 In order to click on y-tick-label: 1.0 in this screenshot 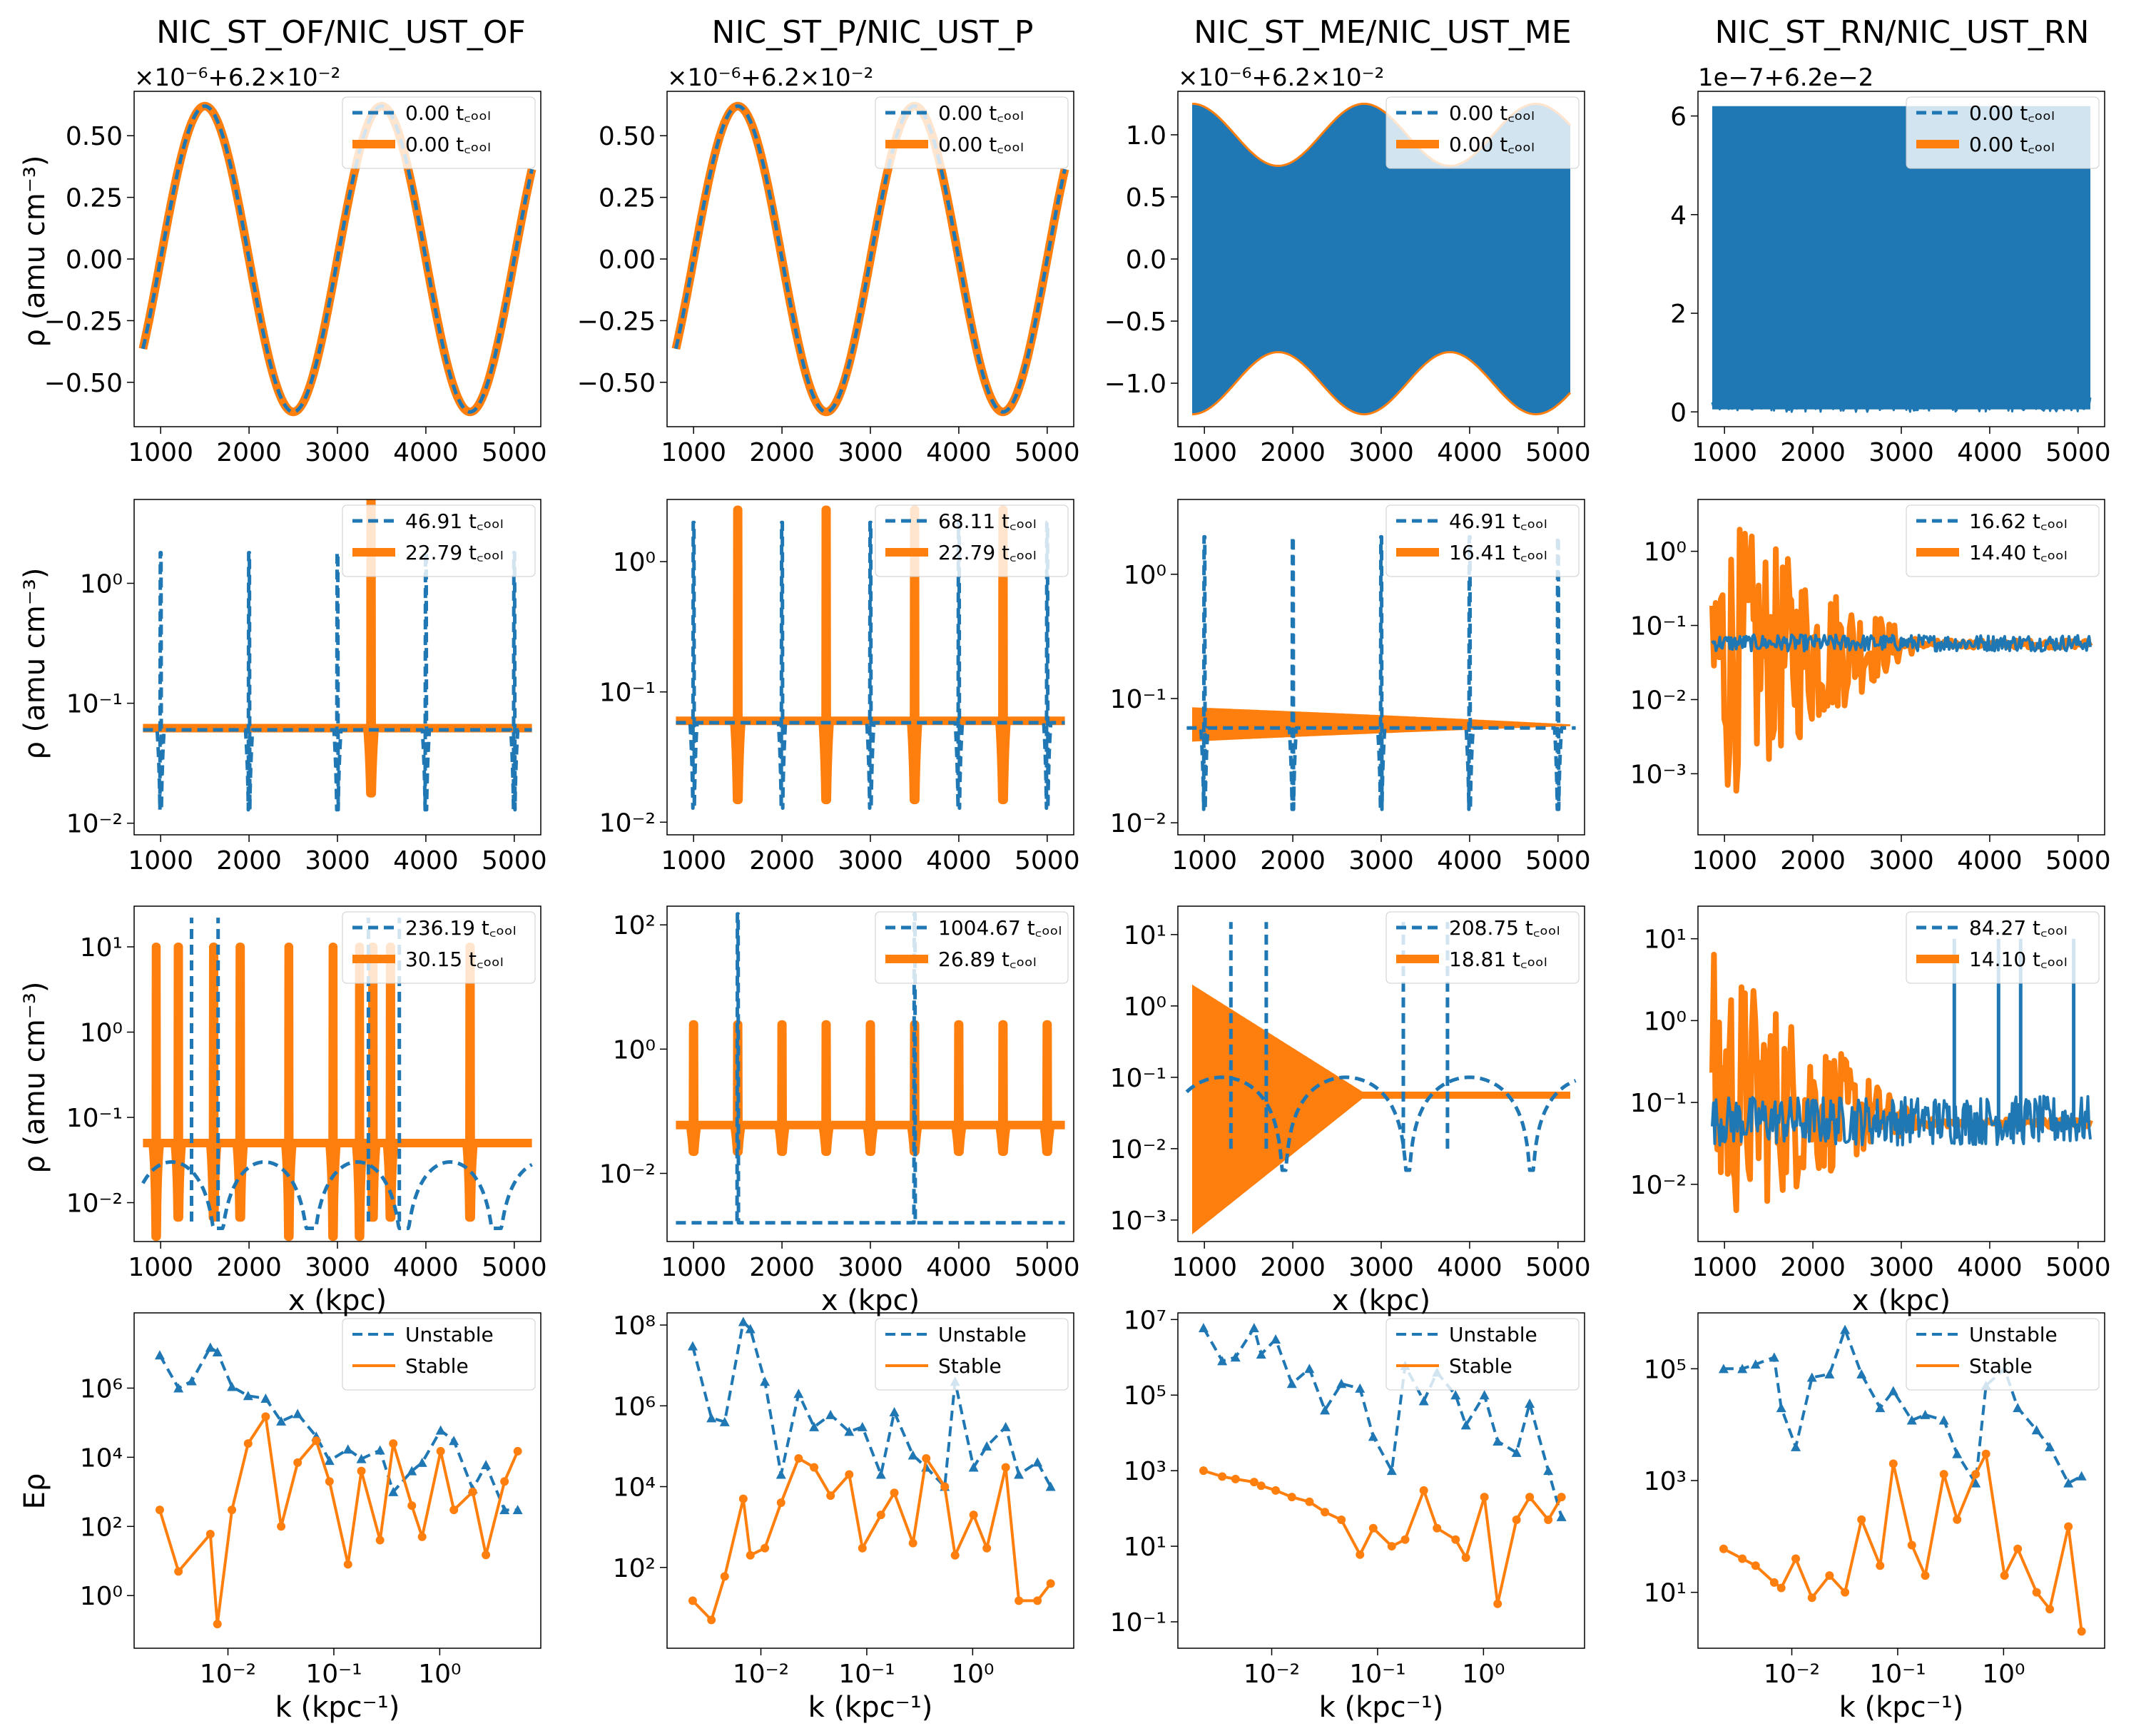, I will do `click(1146, 136)`.